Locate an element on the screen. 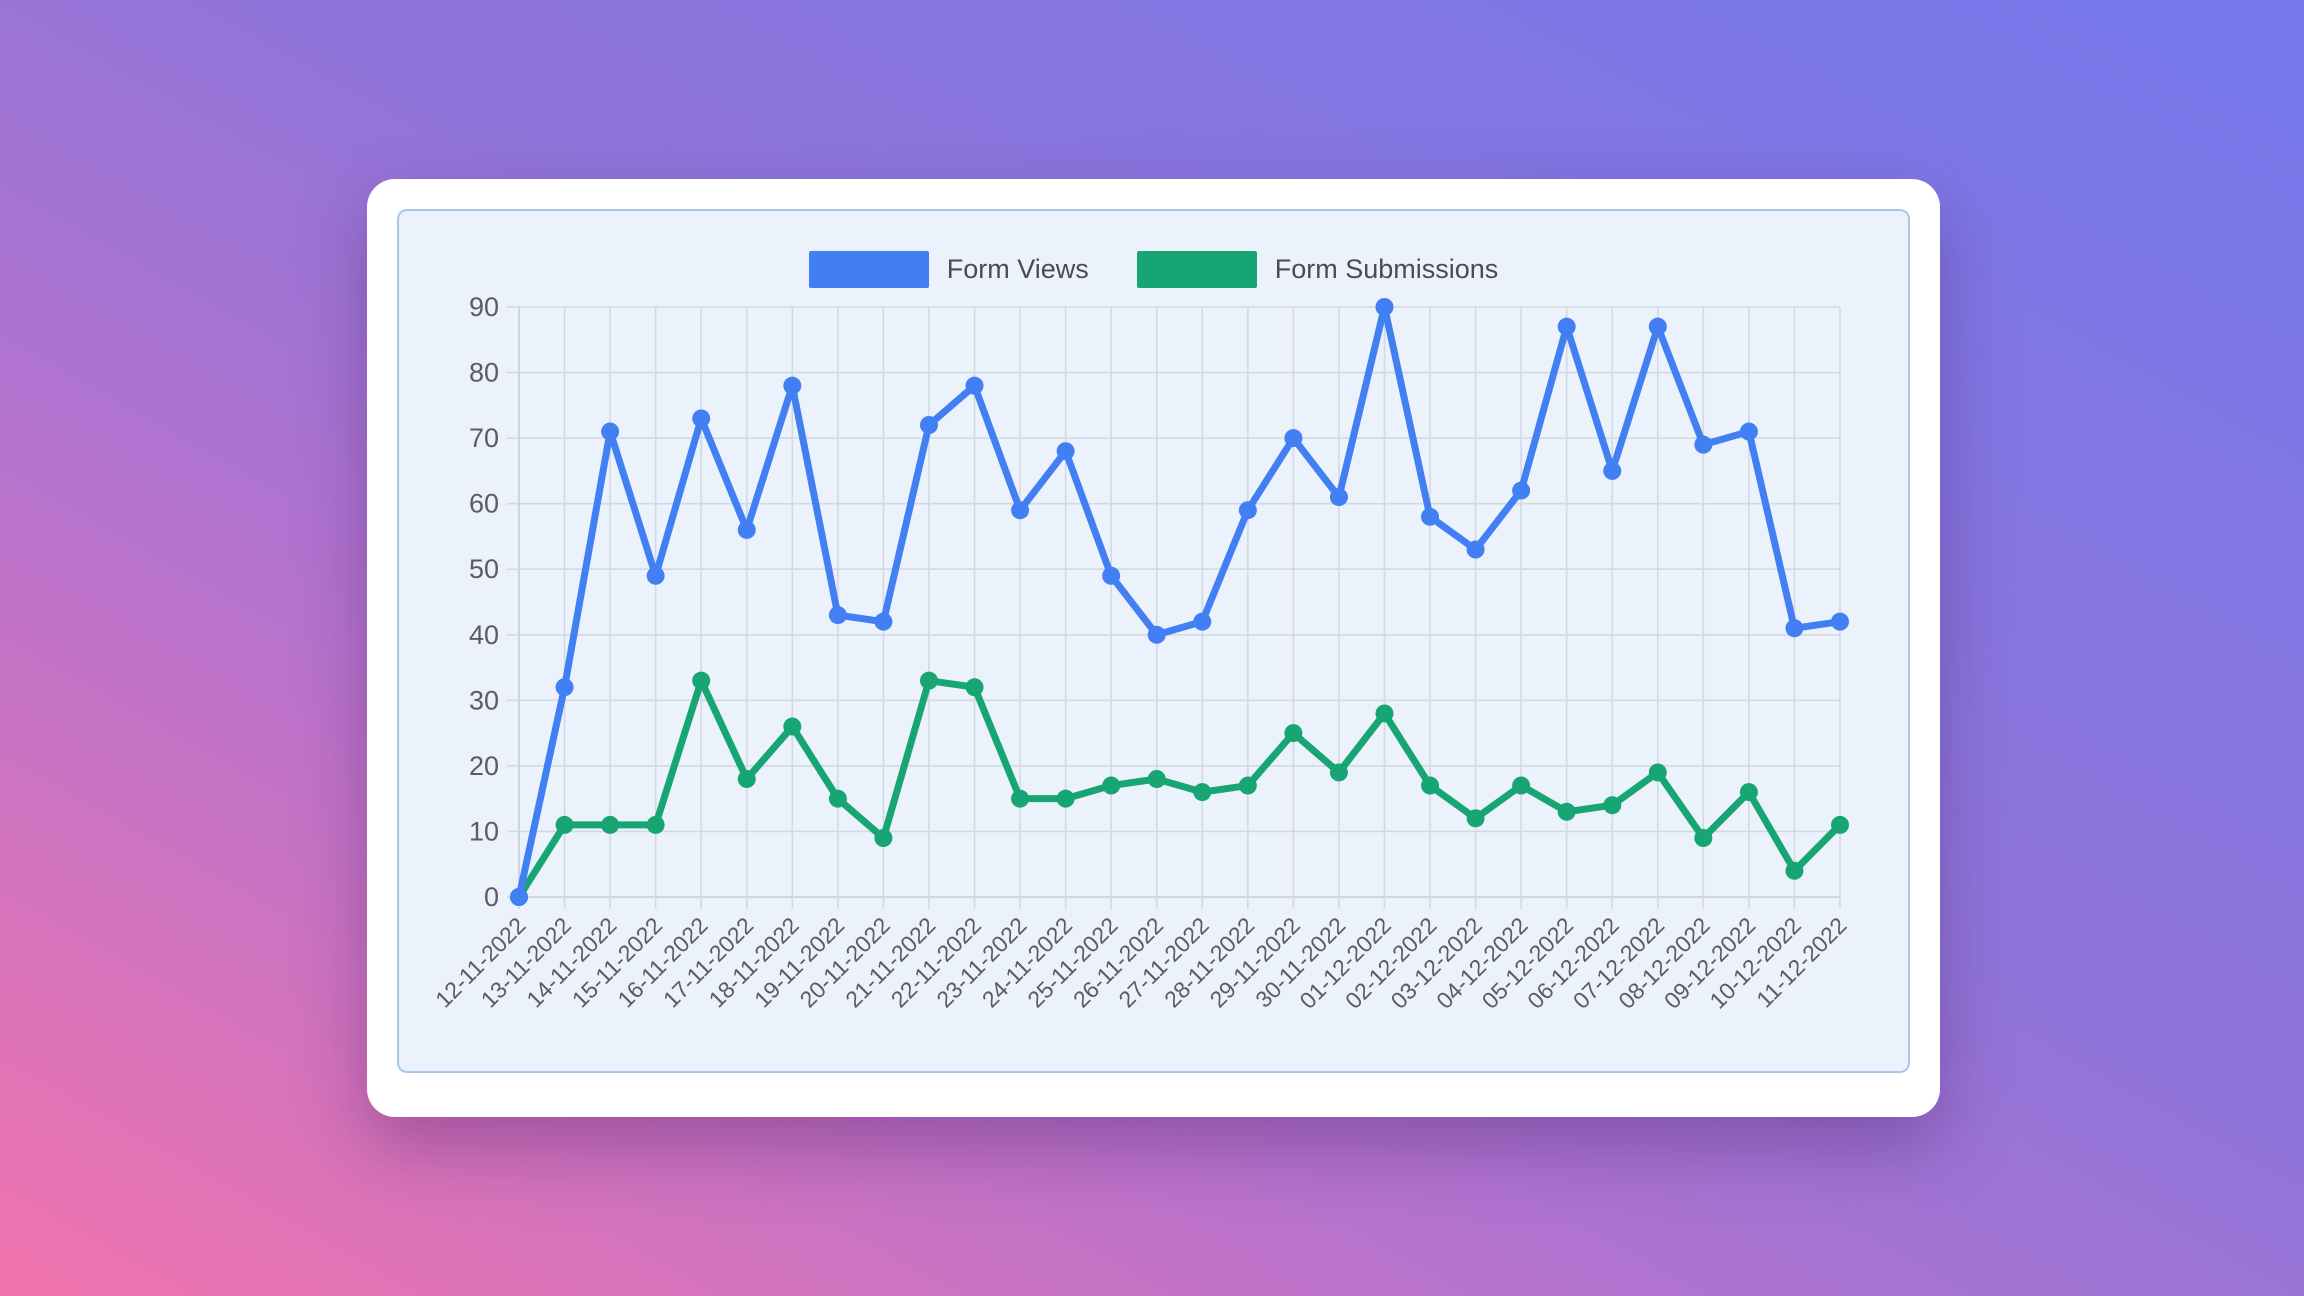 The width and height of the screenshot is (2304, 1296). chart-legend: Form Views Form Submissions is located at coordinates (1153, 269).